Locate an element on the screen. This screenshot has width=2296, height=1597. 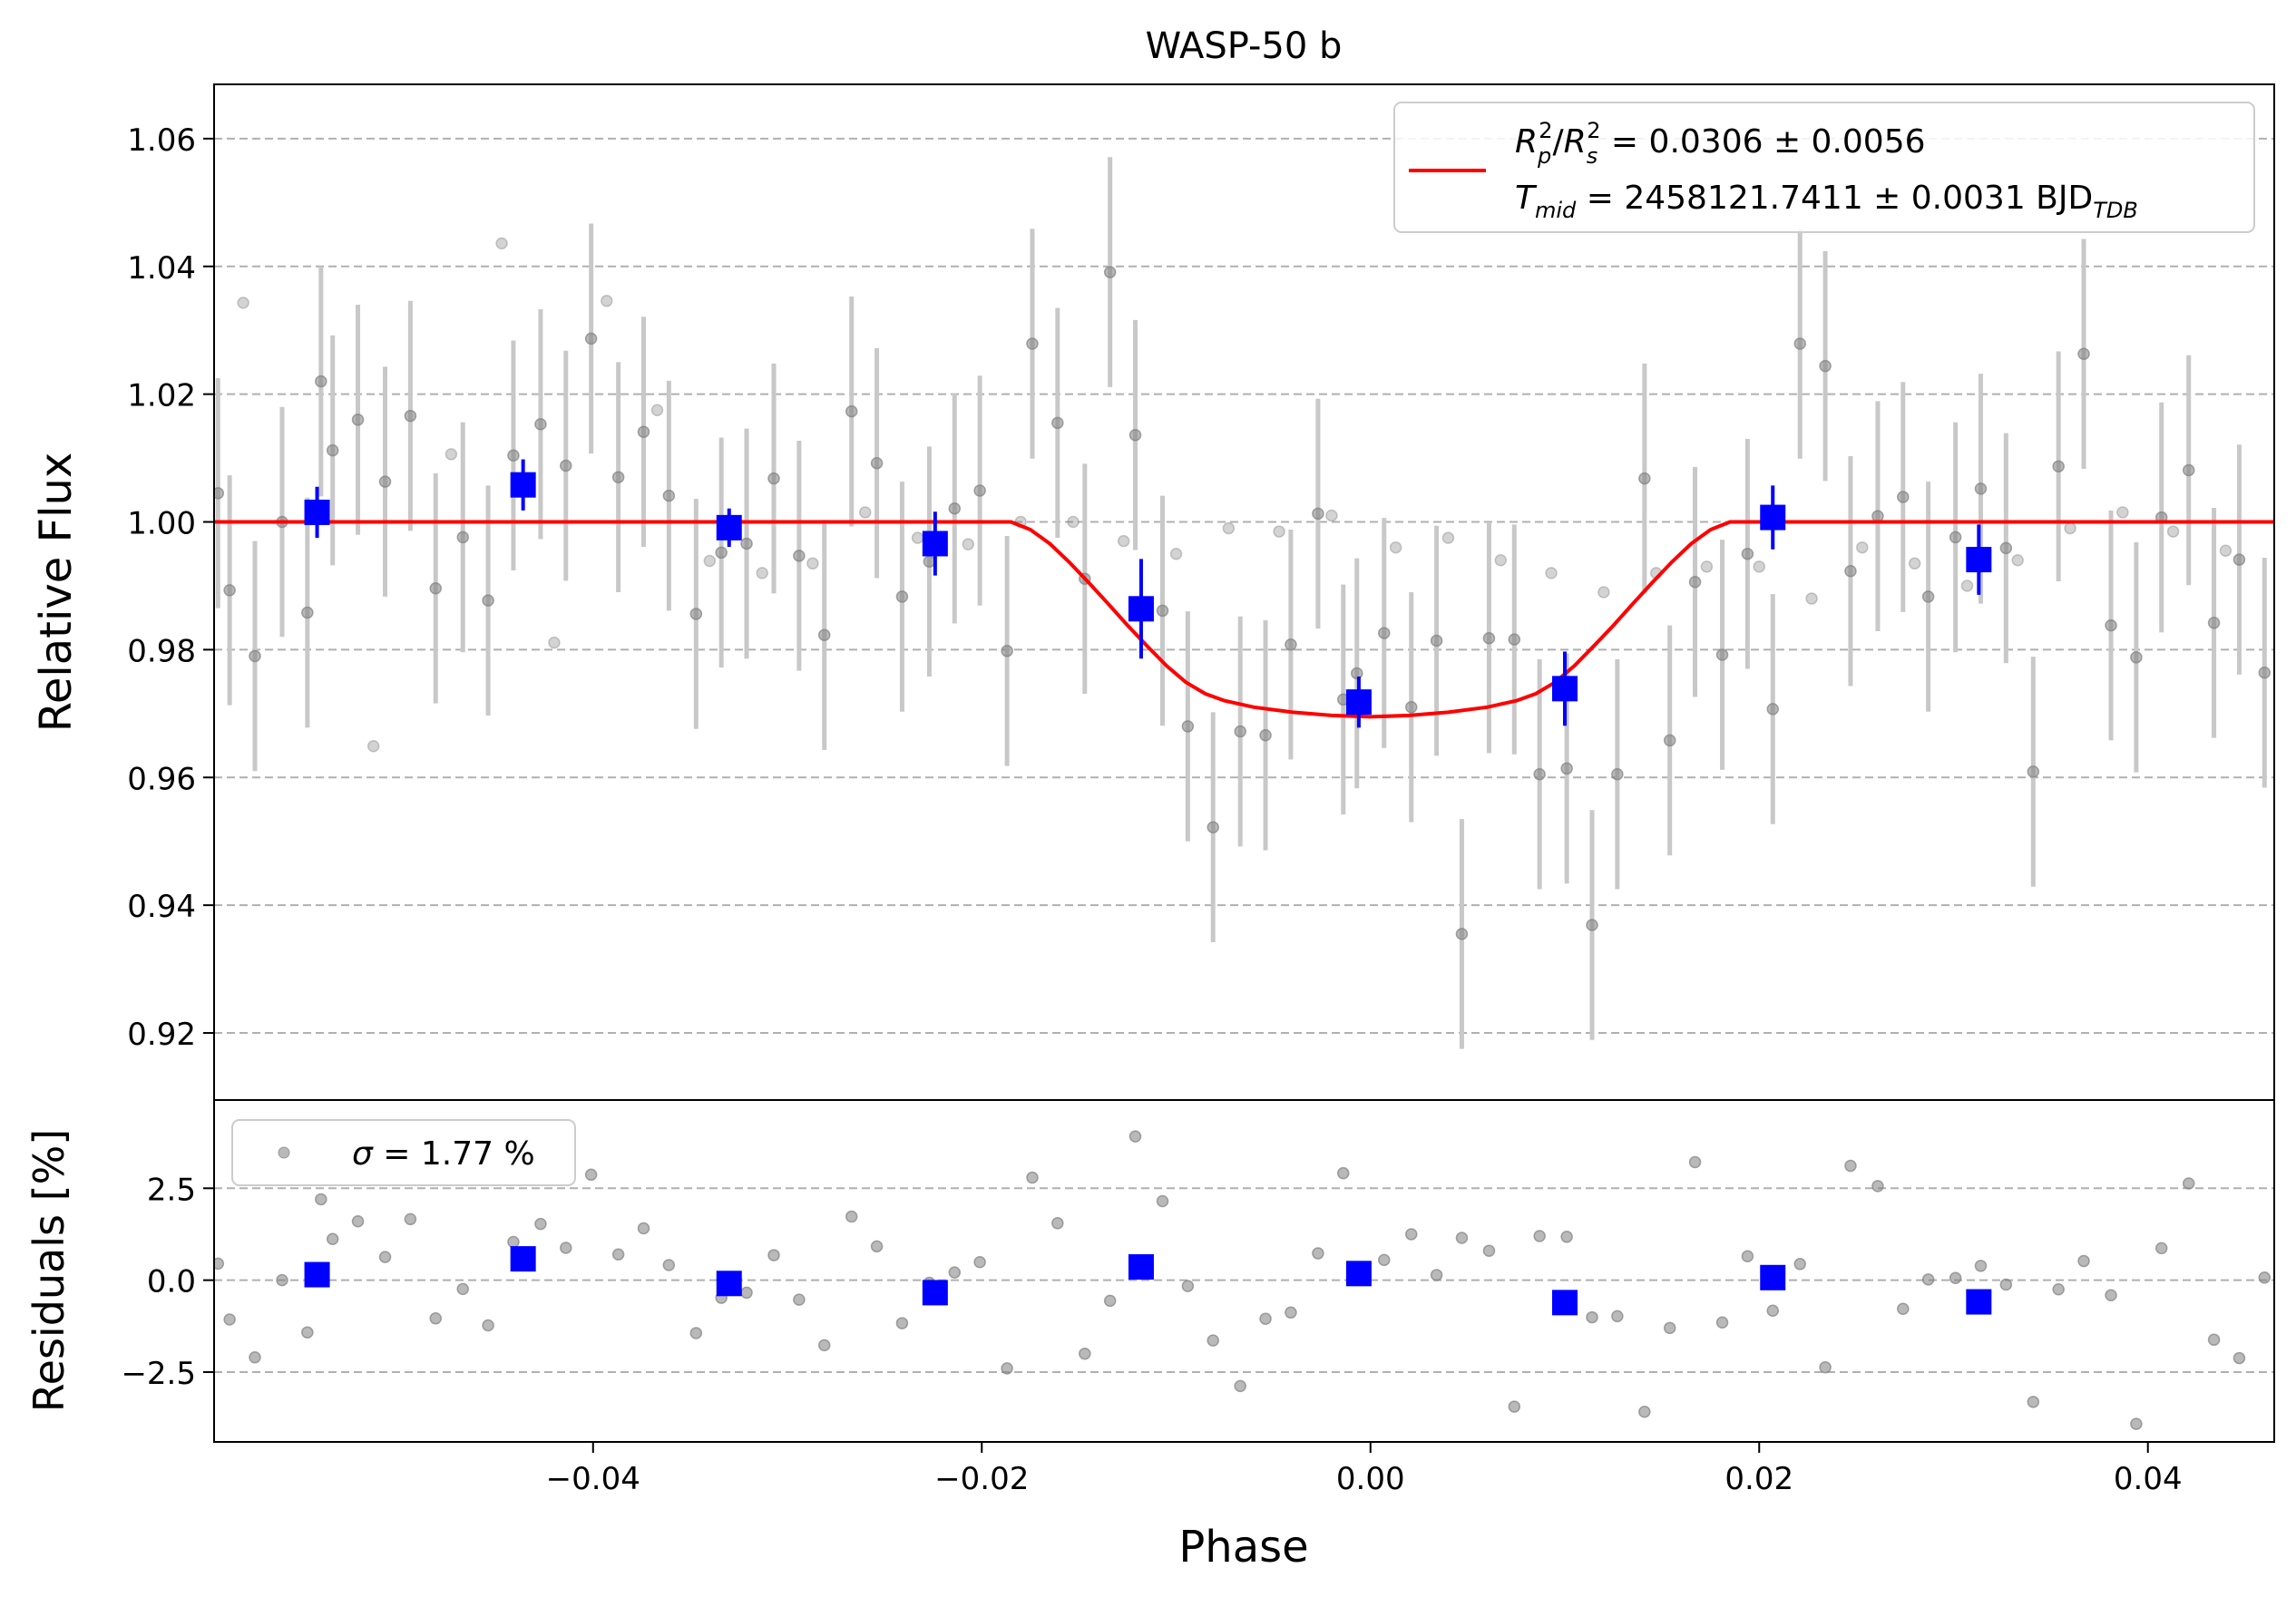
residuals-y-axis-ticks: −2.5 0.0 2.5 is located at coordinates (167, 1282).